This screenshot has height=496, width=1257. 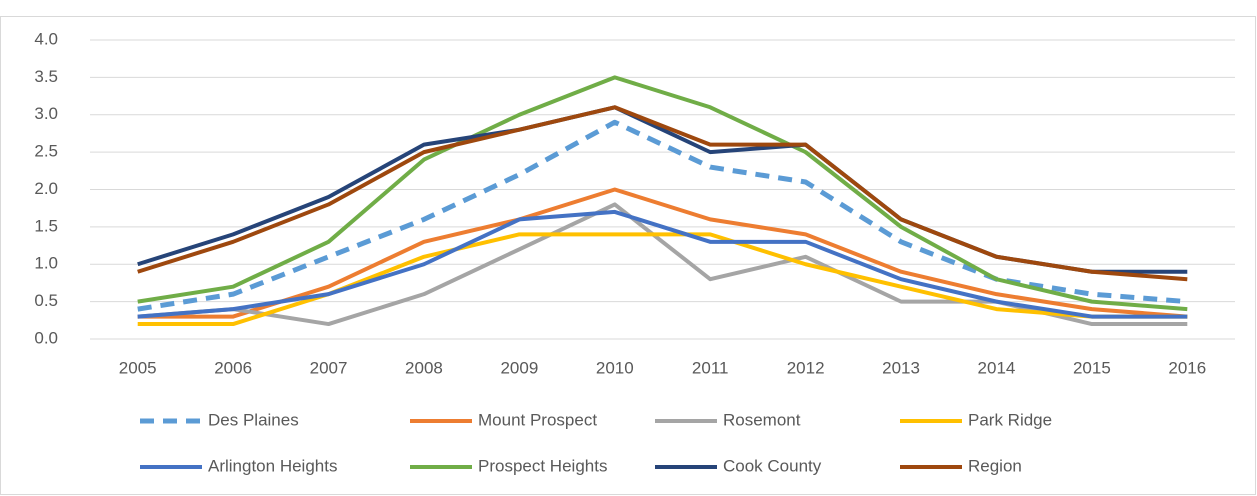 I want to click on legend-label: Park Ridge, so click(x=1010, y=419).